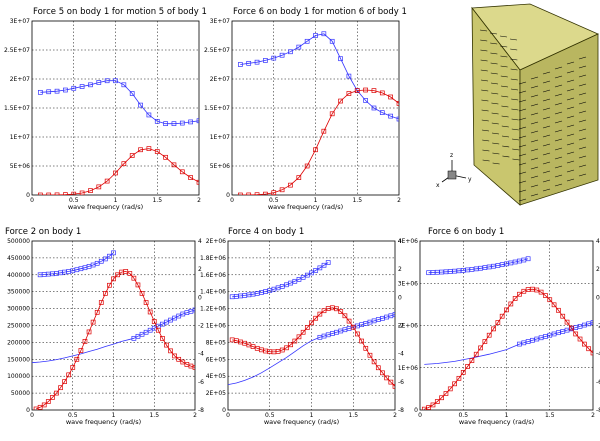 This screenshot has width=600, height=441. I want to click on prism-right-face, so click(559, 119).